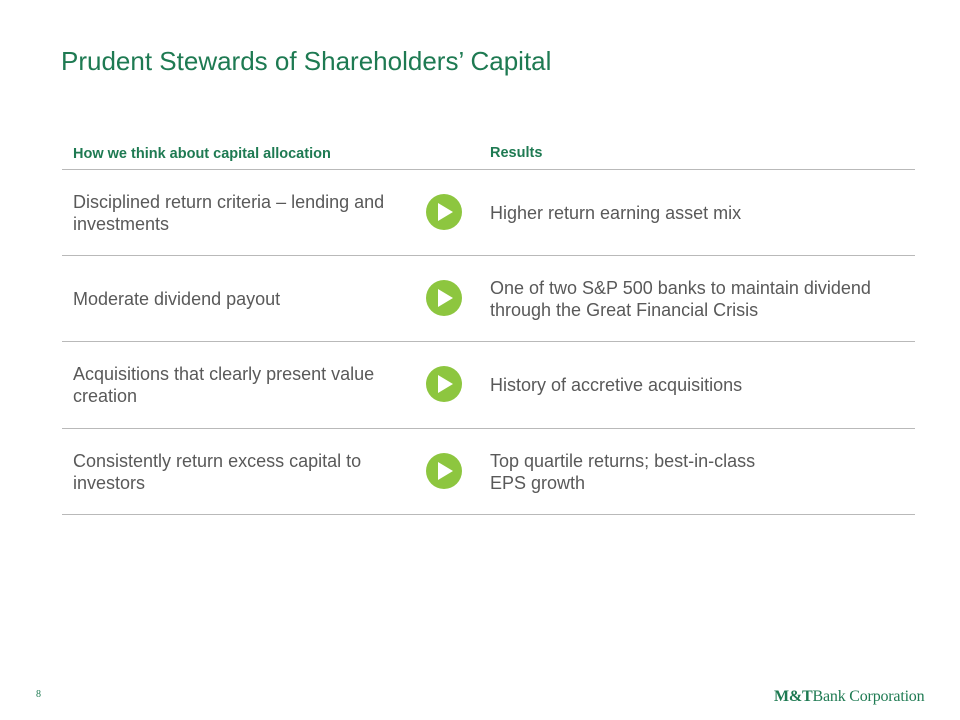 This screenshot has height=720, width=960. What do you see at coordinates (616, 213) in the screenshot?
I see `row-result: Higher return earning asset mix` at bounding box center [616, 213].